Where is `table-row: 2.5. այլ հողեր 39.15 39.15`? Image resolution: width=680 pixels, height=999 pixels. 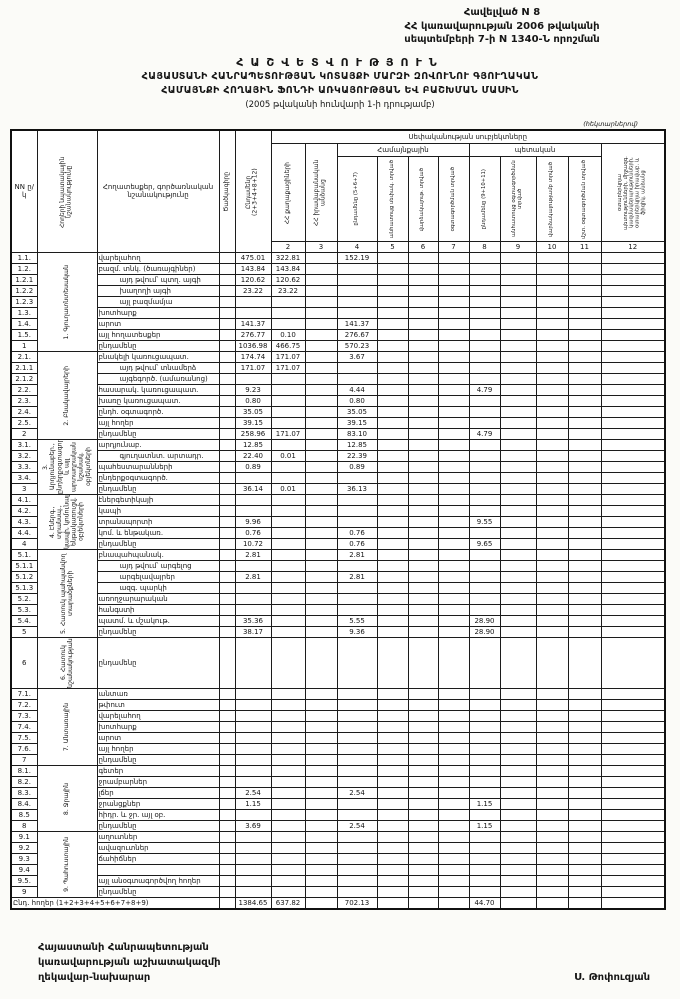
table-row: 2.5. այլ հողեր 39.15 39.15 is located at coordinates (338, 423).